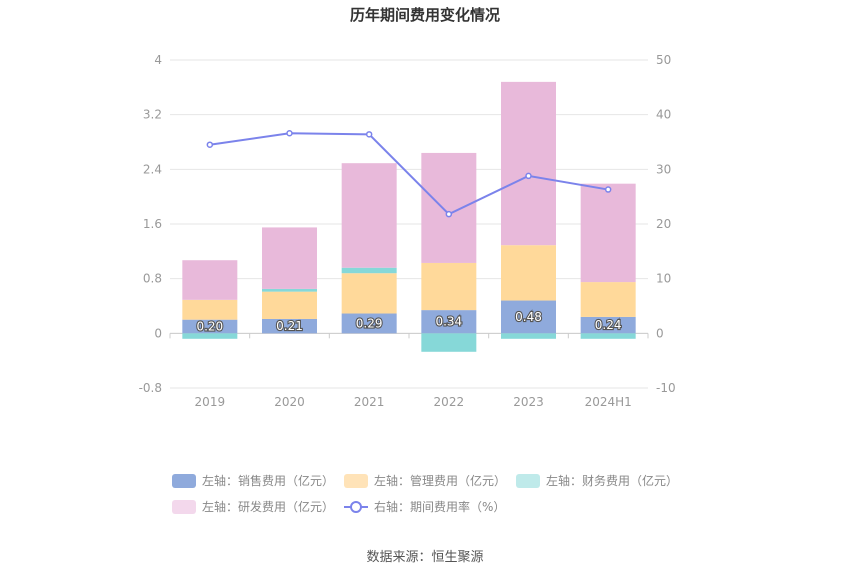 The image size is (850, 575). I want to click on legend-label-finance: 左轴：财务费用（亿元）, so click(612, 481).